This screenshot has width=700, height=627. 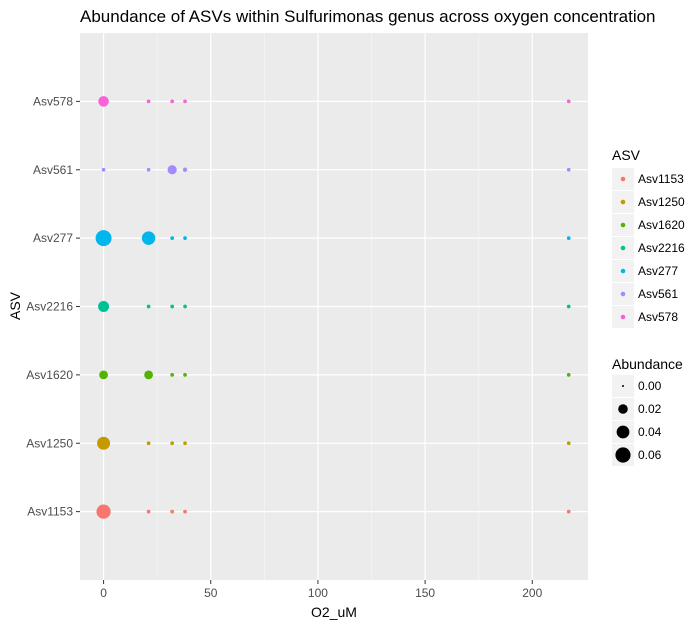 I want to click on y-axis-title: ASV, so click(x=15, y=305).